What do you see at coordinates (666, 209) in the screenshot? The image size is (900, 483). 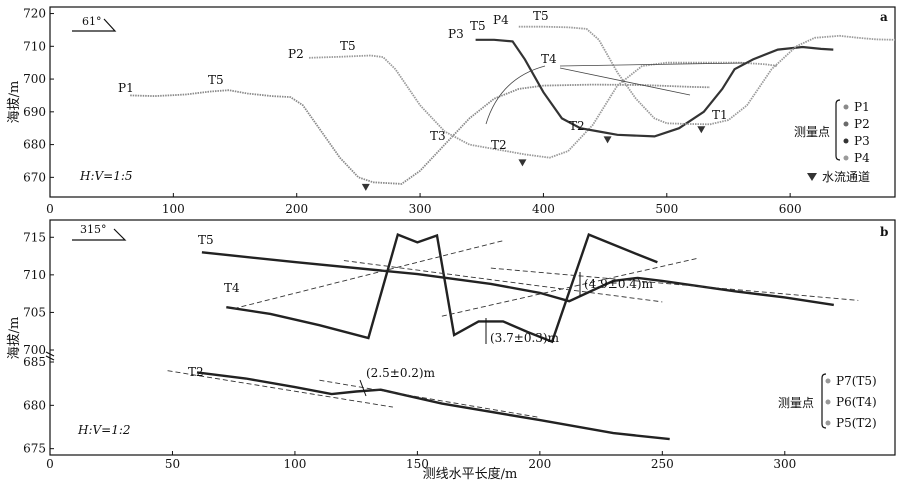 I see `x-tick-label: 500` at bounding box center [666, 209].